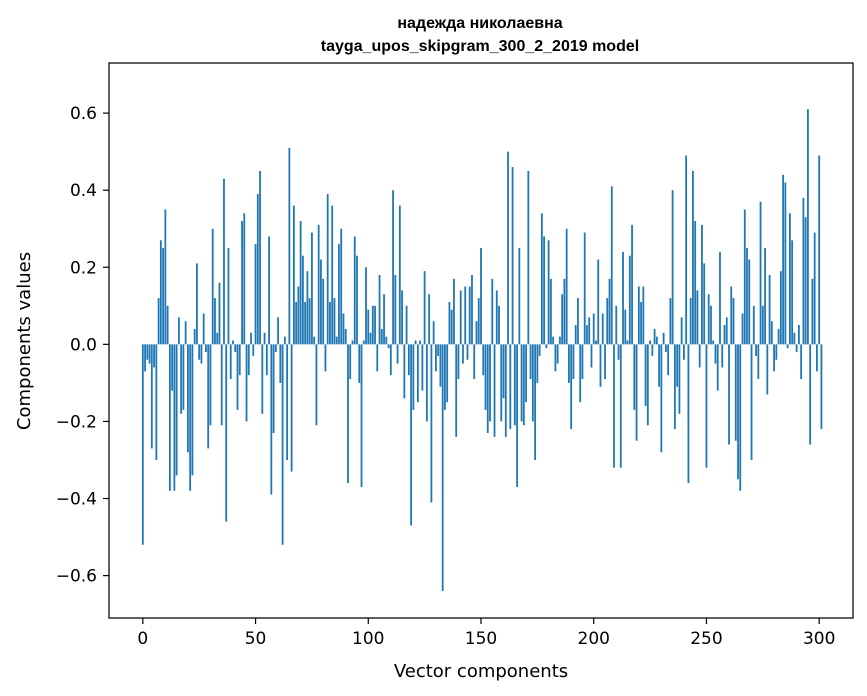  What do you see at coordinates (486, 633) in the screenshot?
I see `x-axis: 0 50 100 150 200 250 300` at bounding box center [486, 633].